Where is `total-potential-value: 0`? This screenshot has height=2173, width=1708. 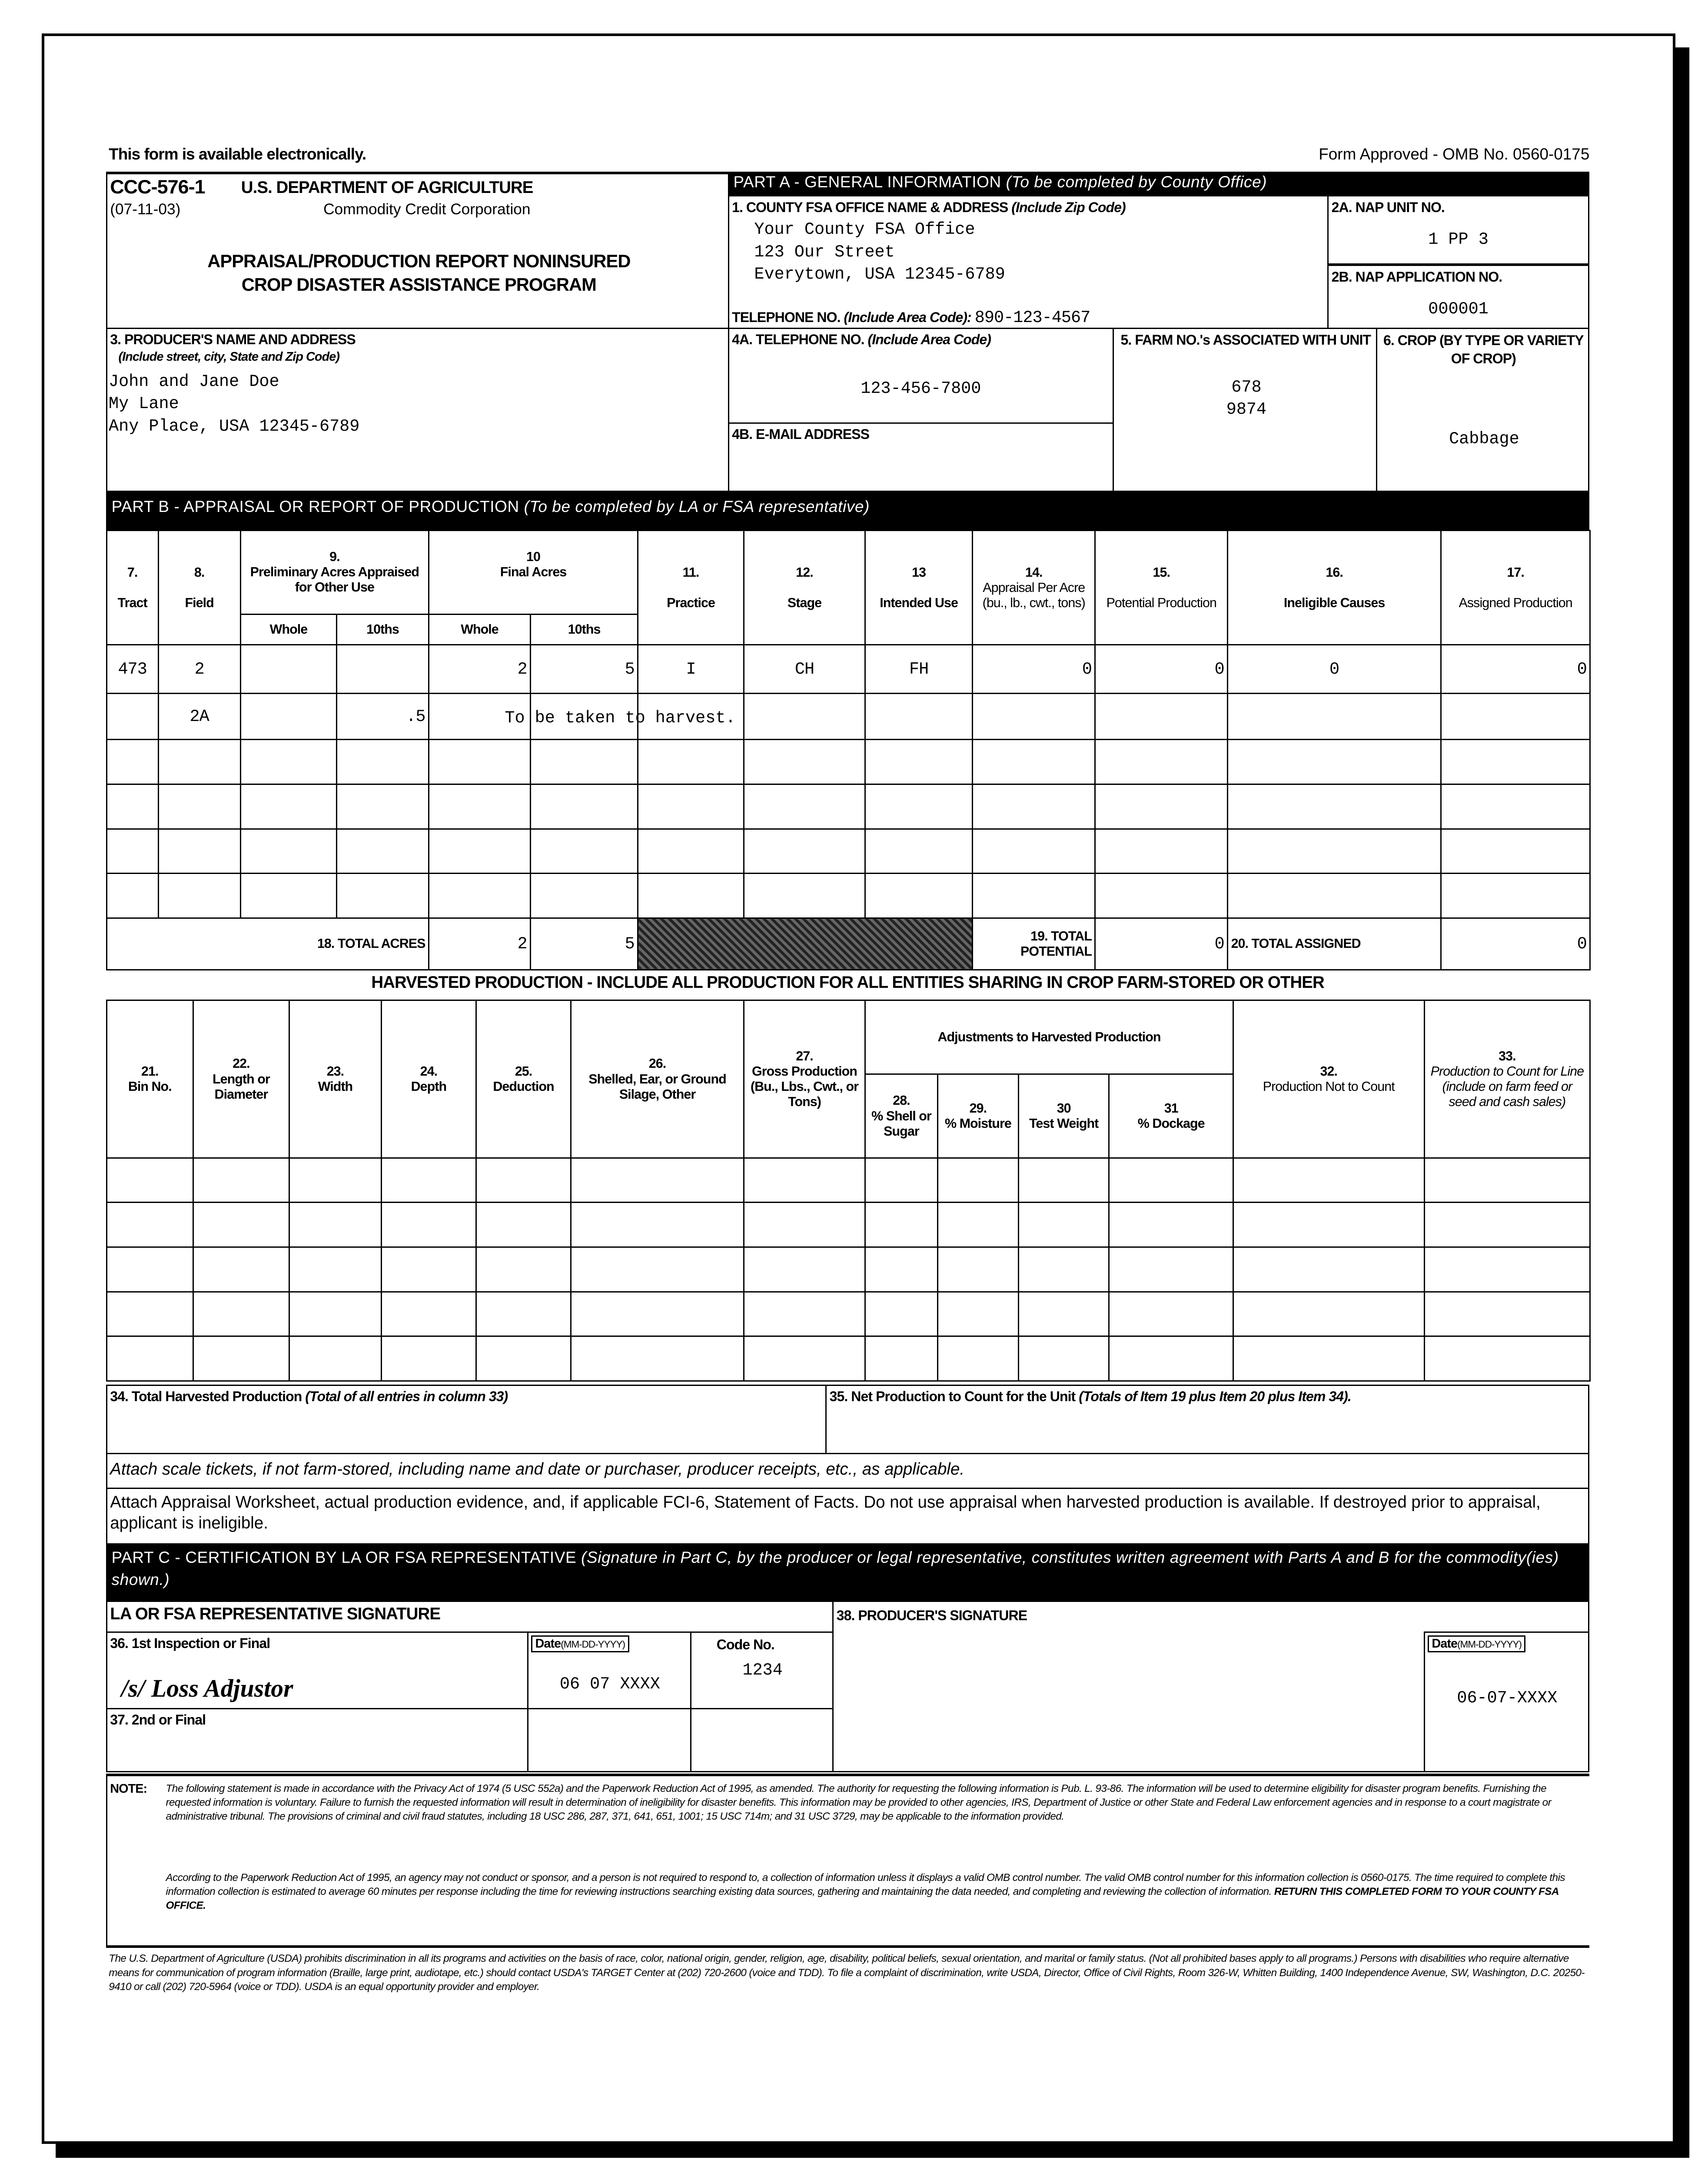
total-potential-value: 0 is located at coordinates (1161, 943).